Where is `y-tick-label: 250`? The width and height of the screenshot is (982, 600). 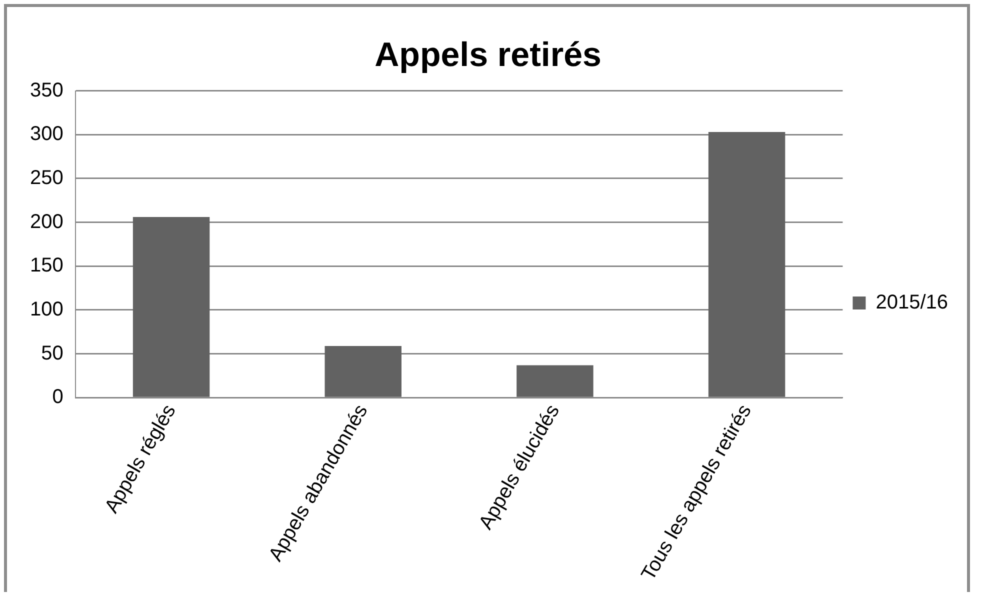 y-tick-label: 250 is located at coordinates (47, 177).